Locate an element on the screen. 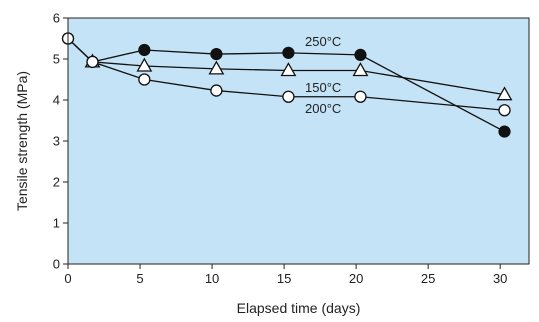 The image size is (539, 322). series-label-250c: 250°C is located at coordinates (323, 41).